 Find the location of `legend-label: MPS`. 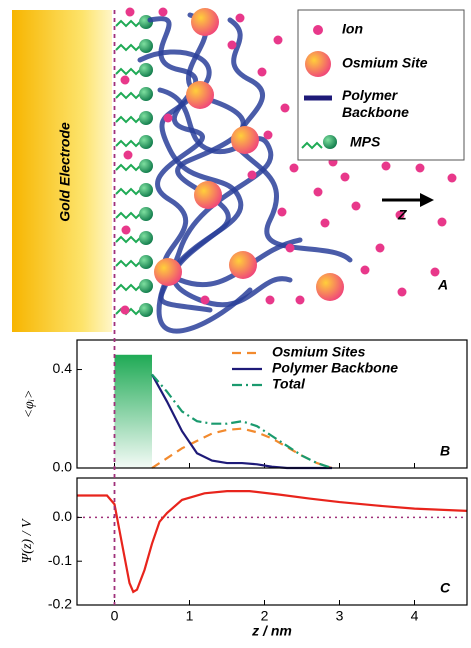

legend-label: MPS is located at coordinates (365, 142).